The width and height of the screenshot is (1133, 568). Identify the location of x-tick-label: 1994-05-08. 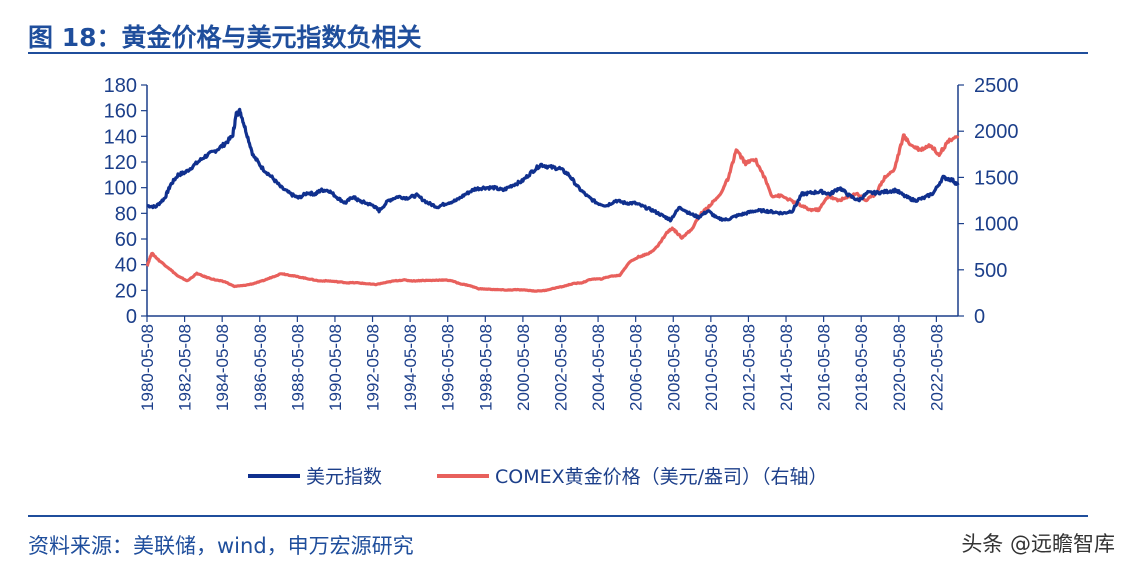
(410, 367).